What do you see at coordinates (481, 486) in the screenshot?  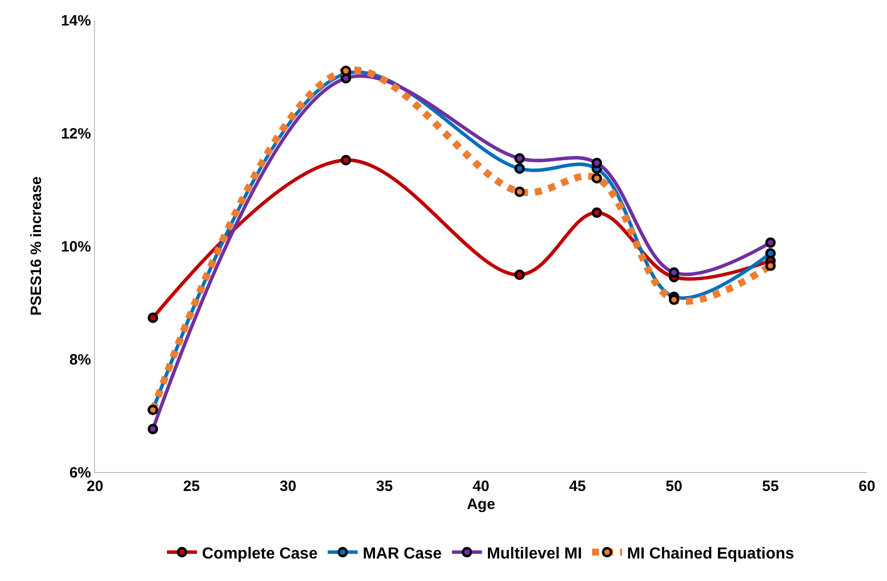 I see `x-tick-label: 40` at bounding box center [481, 486].